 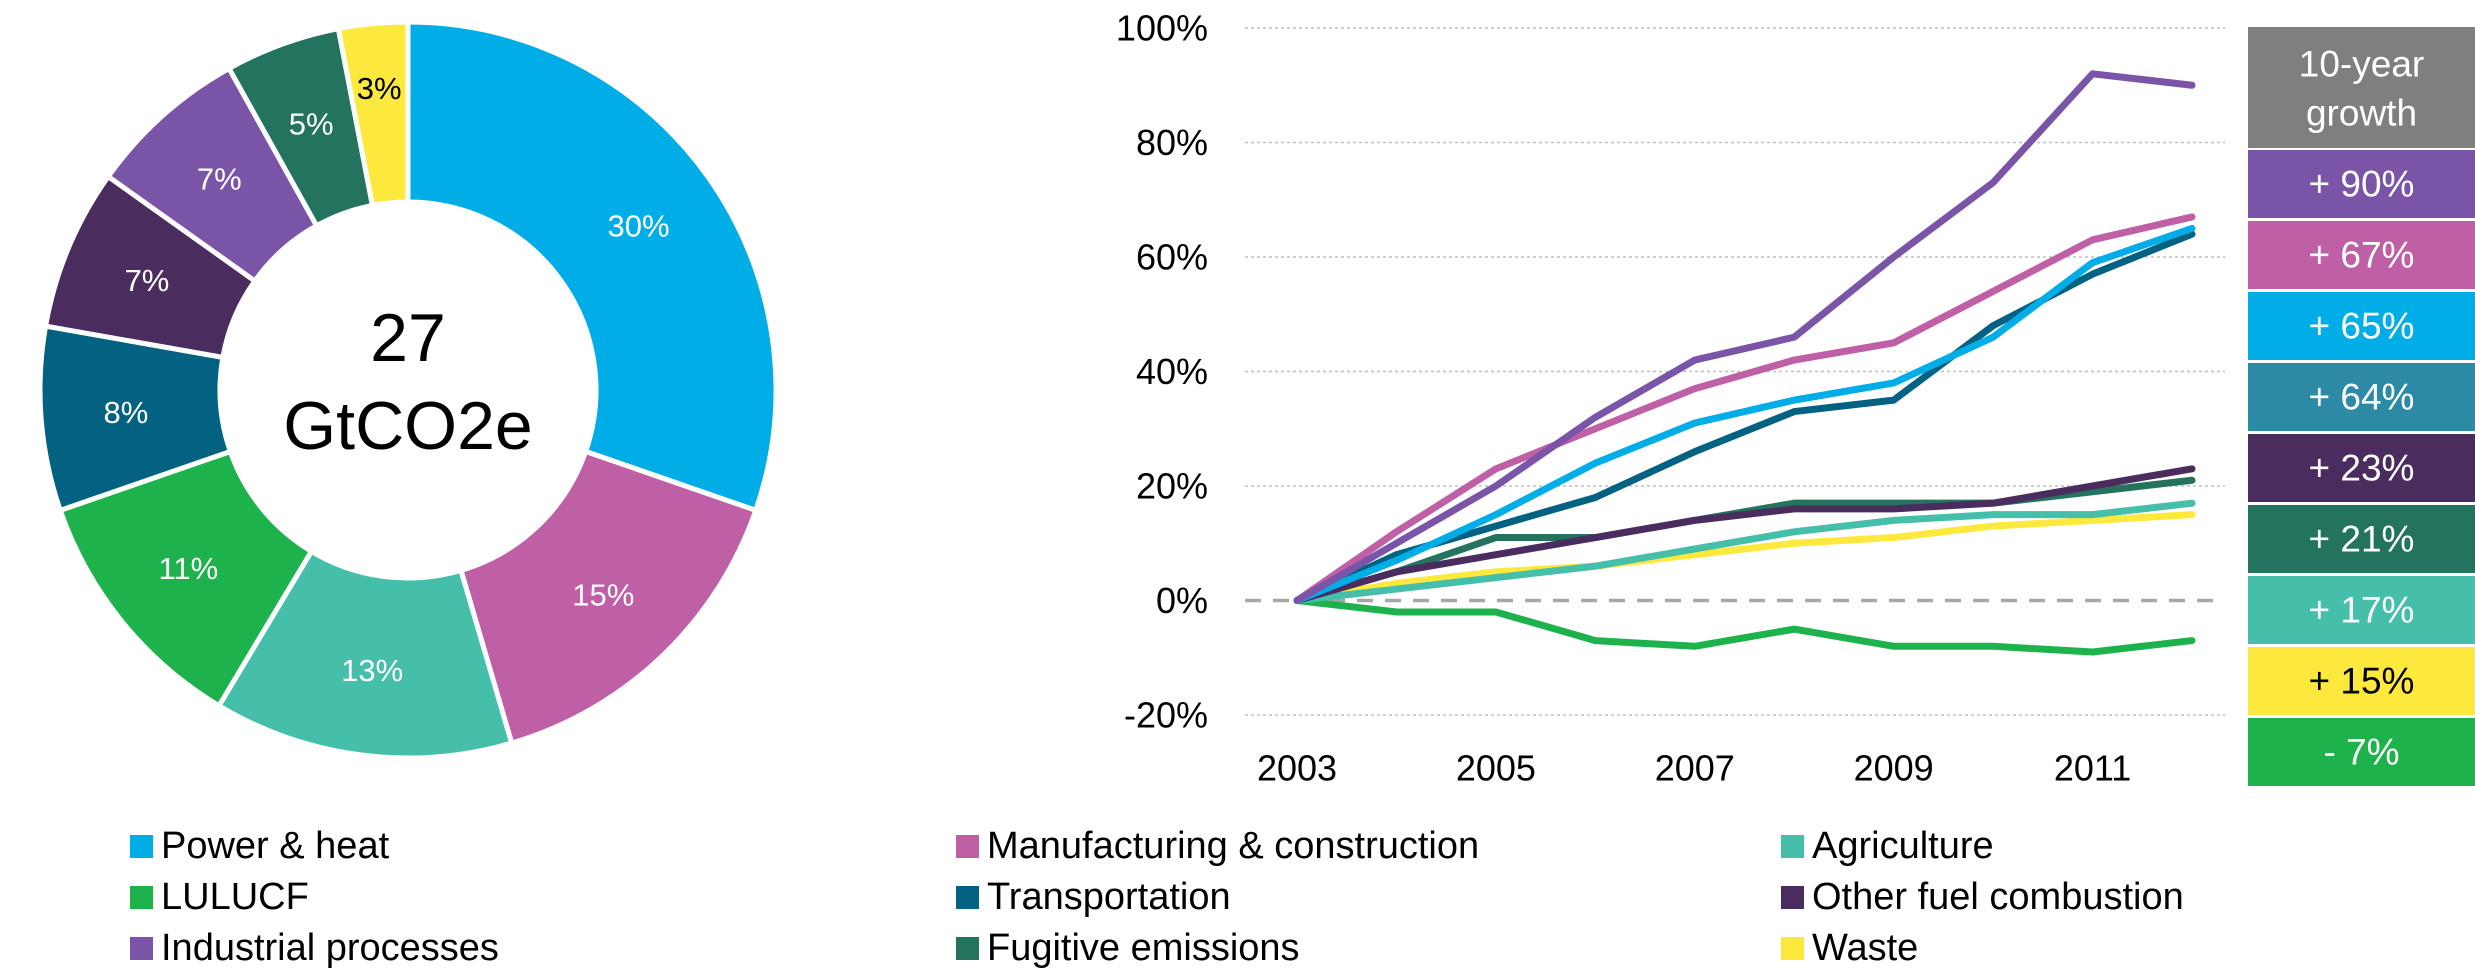 I want to click on growth-row-label: + 17%, so click(x=2362, y=610).